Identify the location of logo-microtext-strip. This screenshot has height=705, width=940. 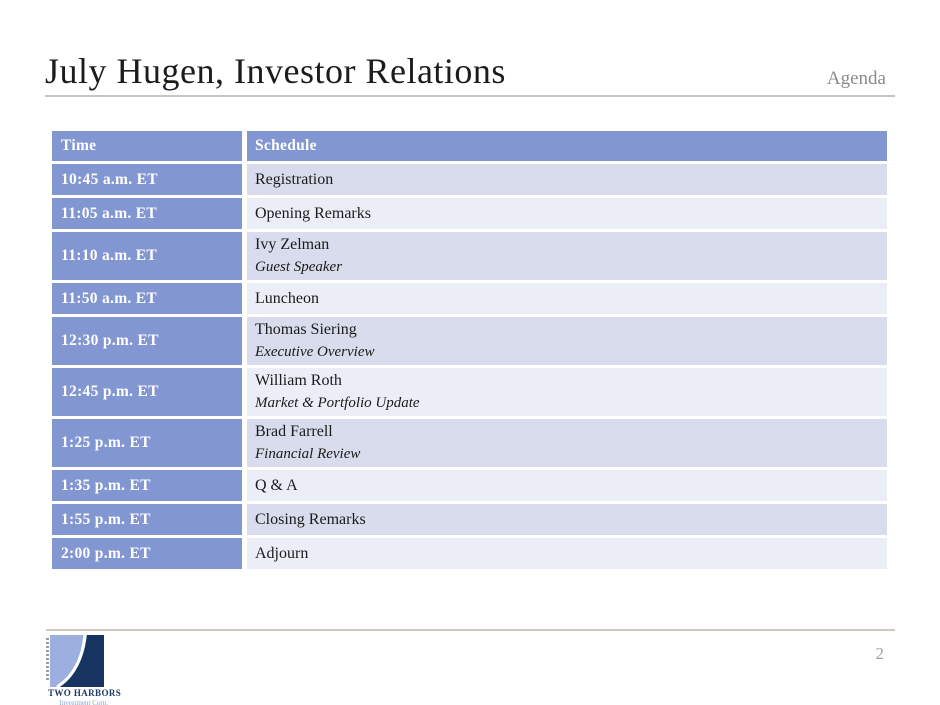
(47, 660).